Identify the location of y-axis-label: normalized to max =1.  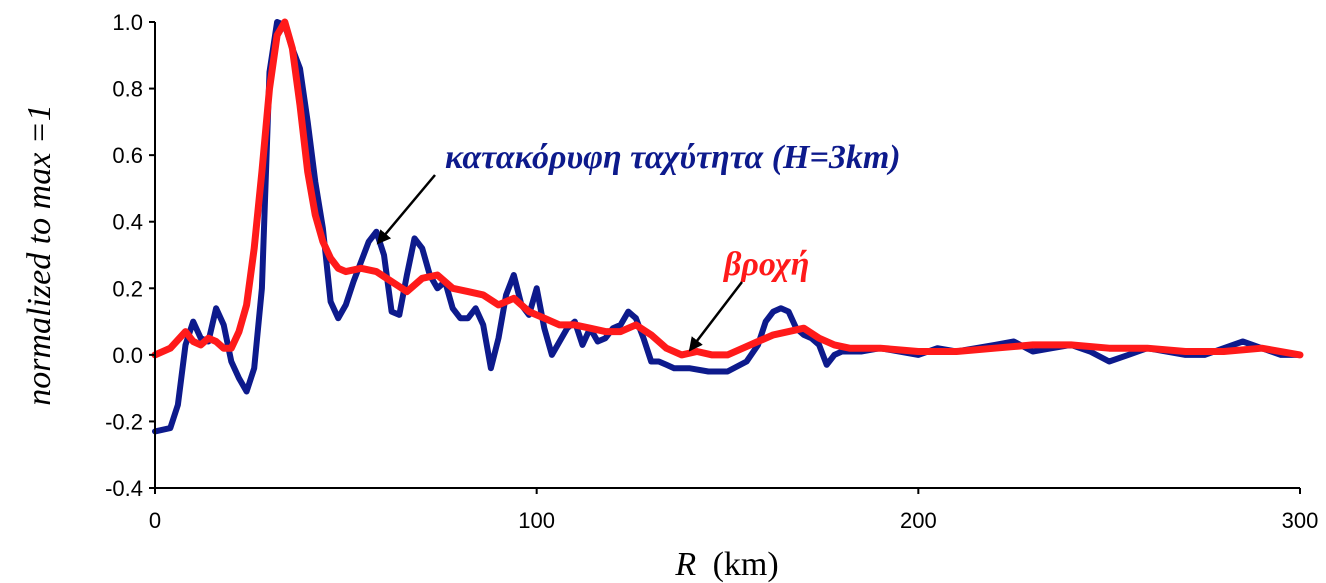
(39, 255).